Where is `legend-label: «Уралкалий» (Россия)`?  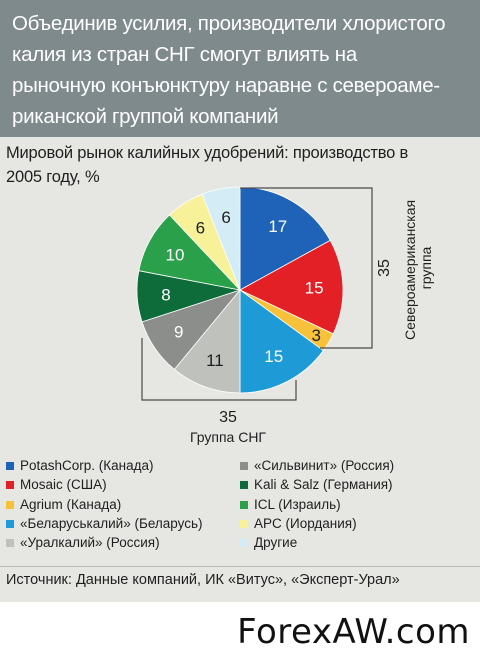 legend-label: «Уралкалий» (Россия) is located at coordinates (90, 543).